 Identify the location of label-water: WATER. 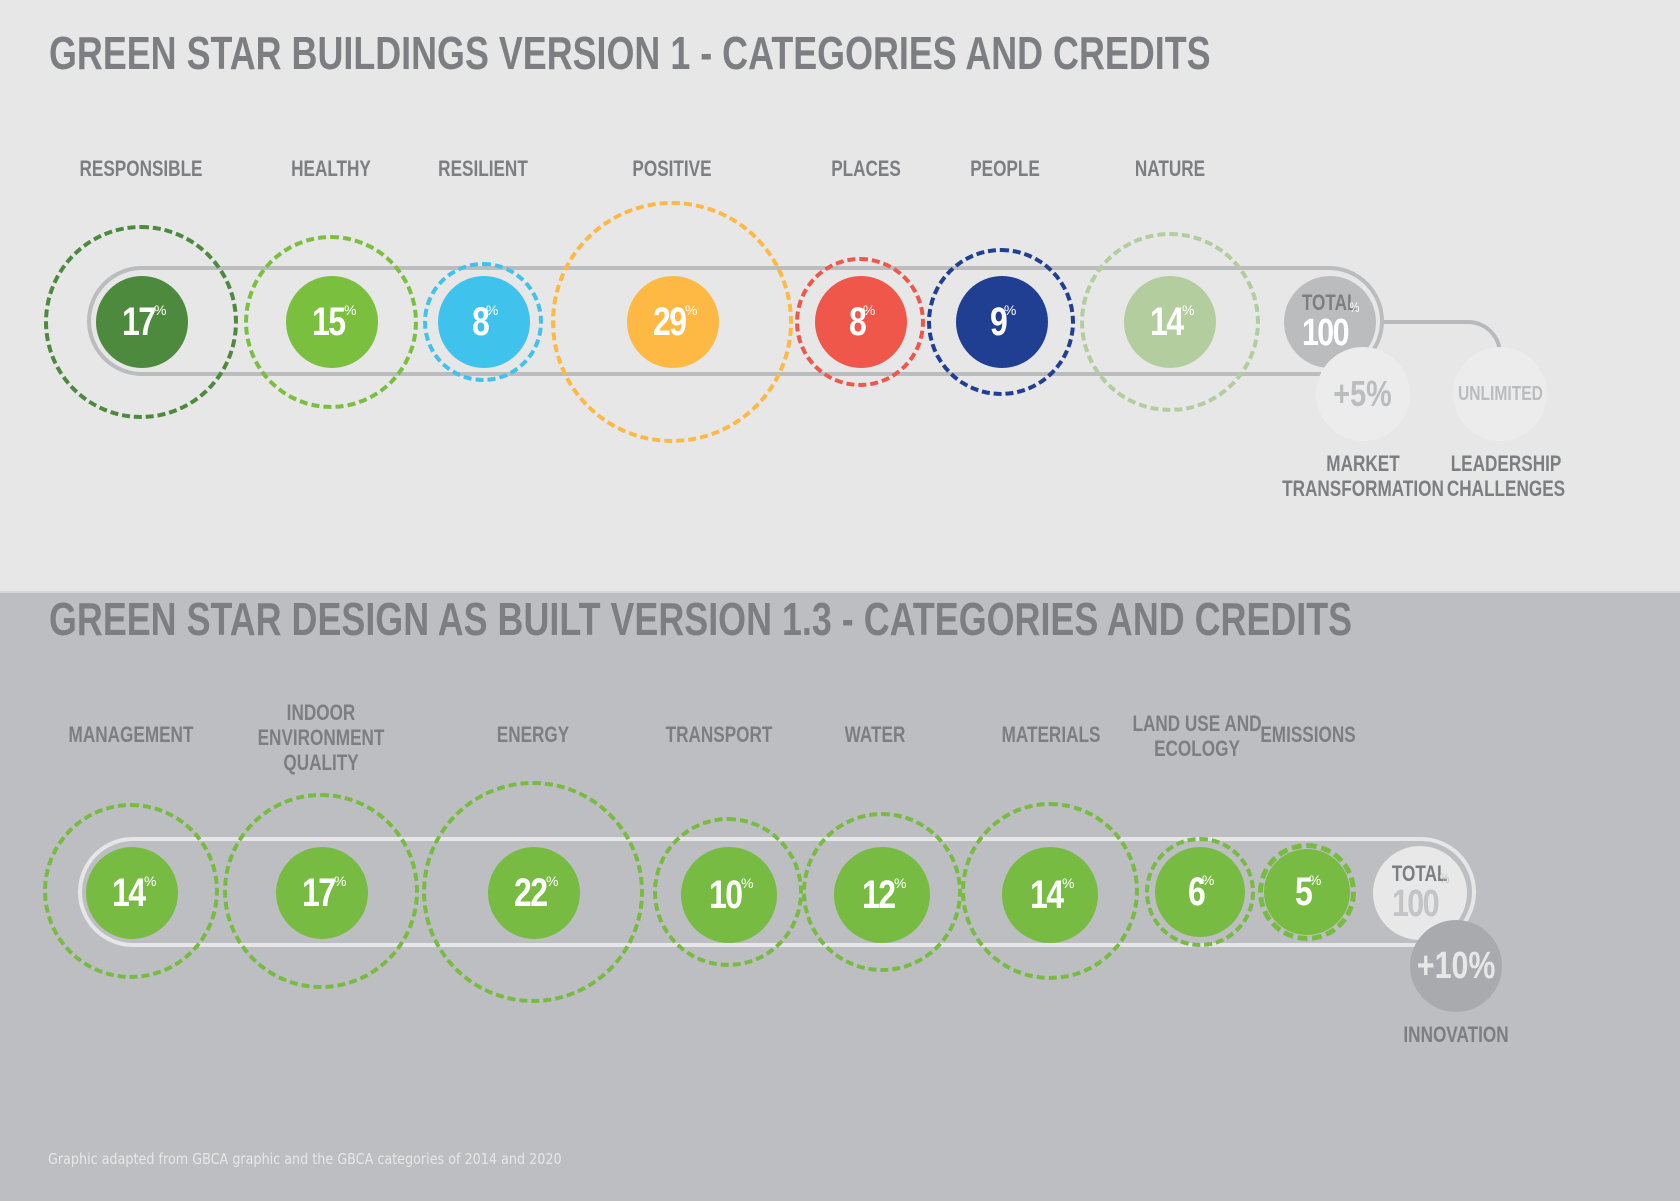
(875, 734).